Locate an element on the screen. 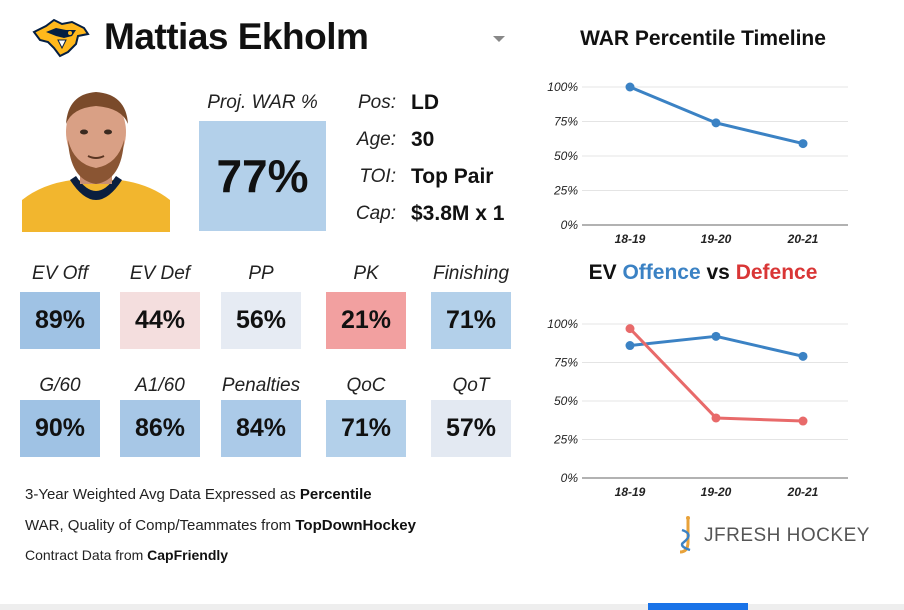  footer-text: WAR, Quality of Comp/Teammates from is located at coordinates (160, 525).